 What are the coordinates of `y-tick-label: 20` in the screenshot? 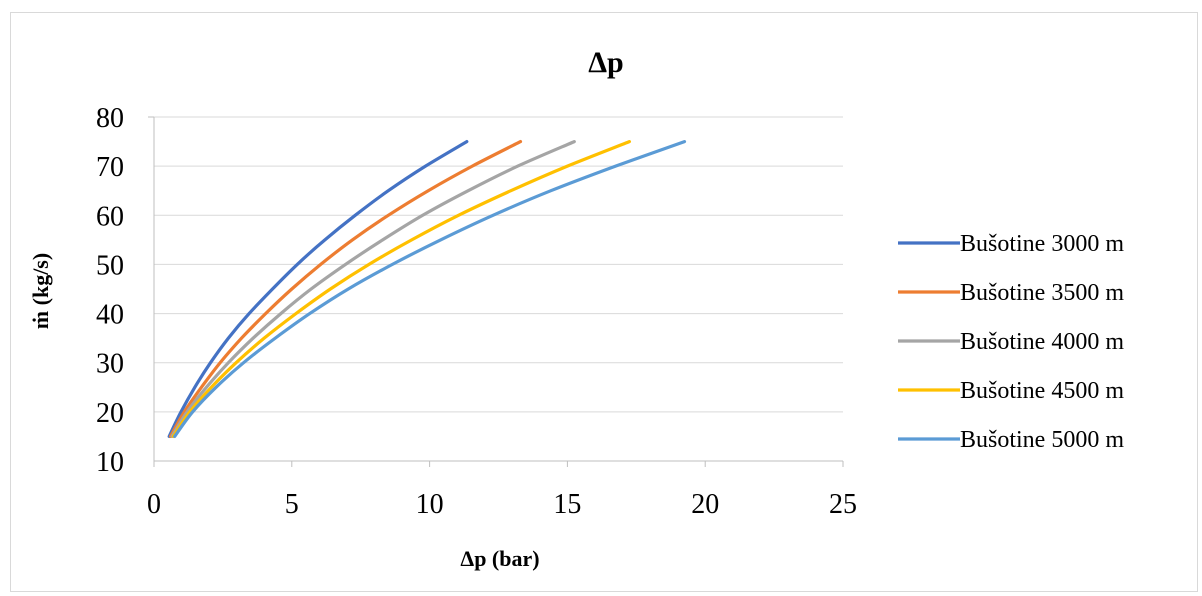 It's located at (110, 413).